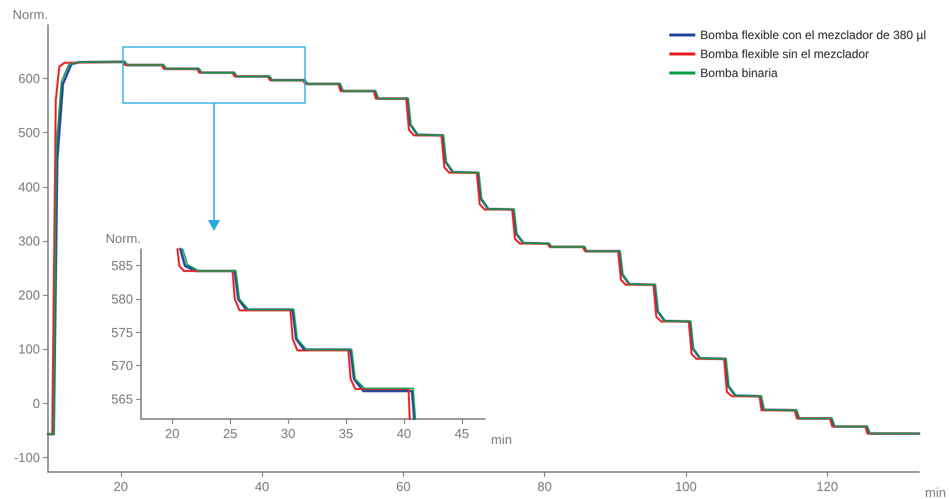  I want to click on y-tick-label: 500, so click(29, 132).